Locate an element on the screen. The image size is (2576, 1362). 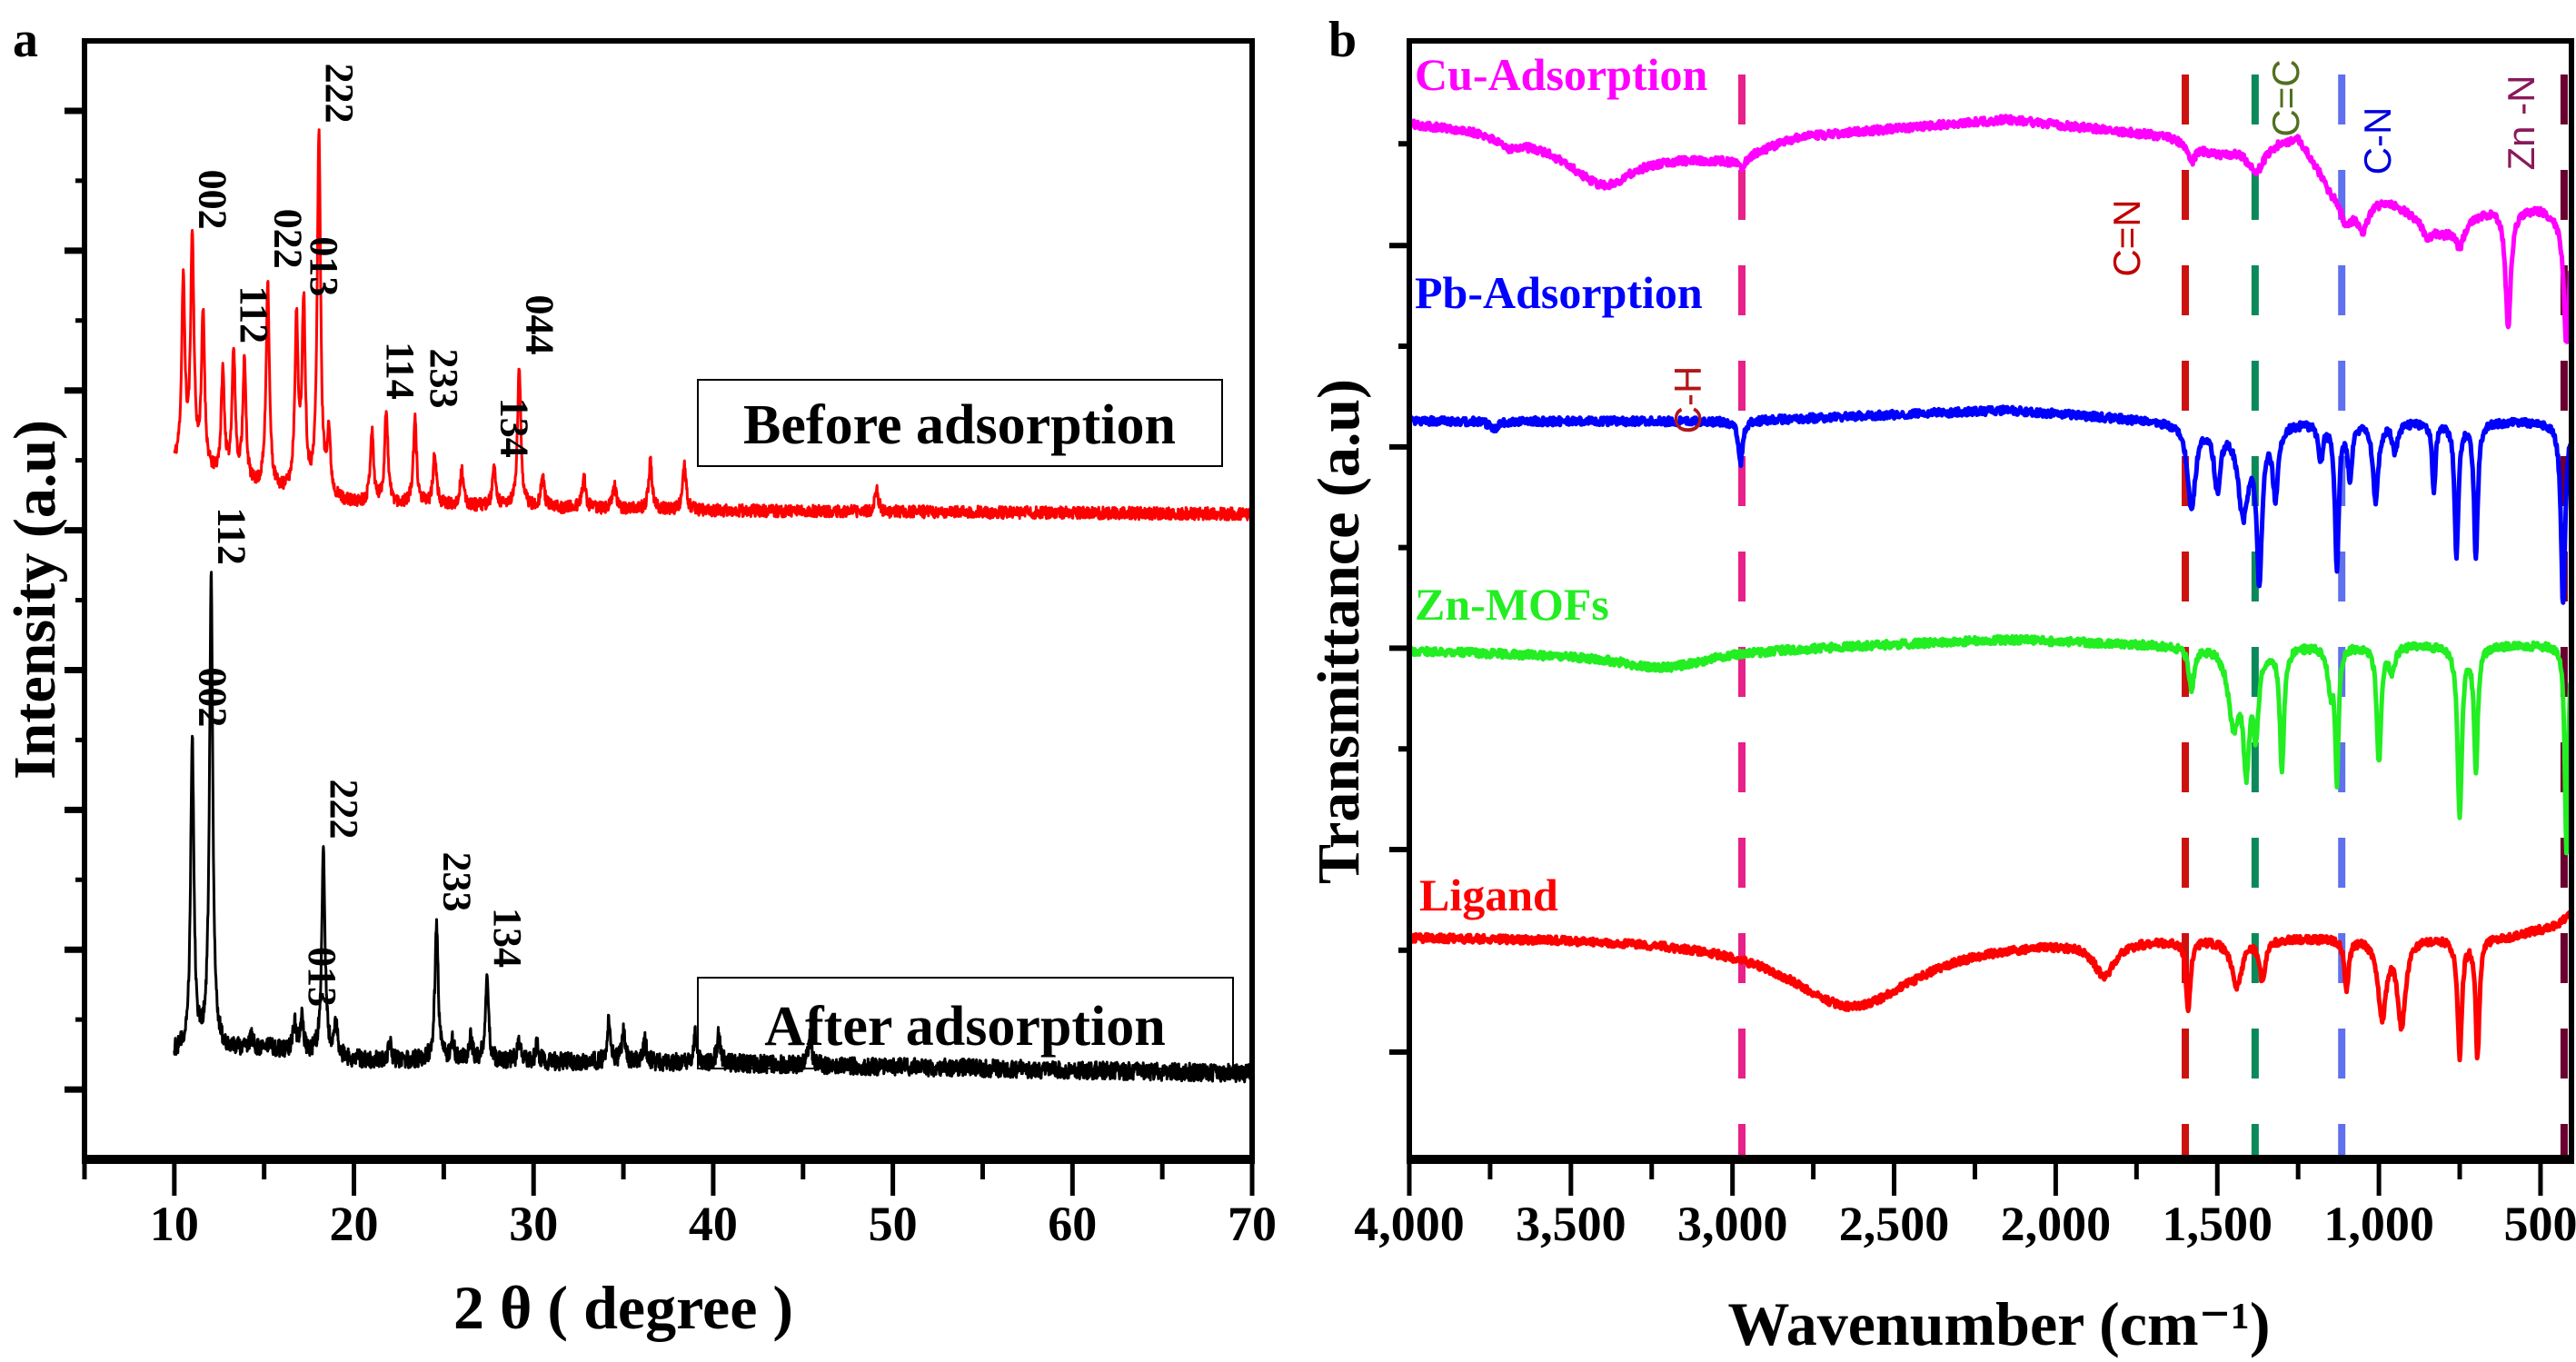
band-label: C=N is located at coordinates (2127, 237).